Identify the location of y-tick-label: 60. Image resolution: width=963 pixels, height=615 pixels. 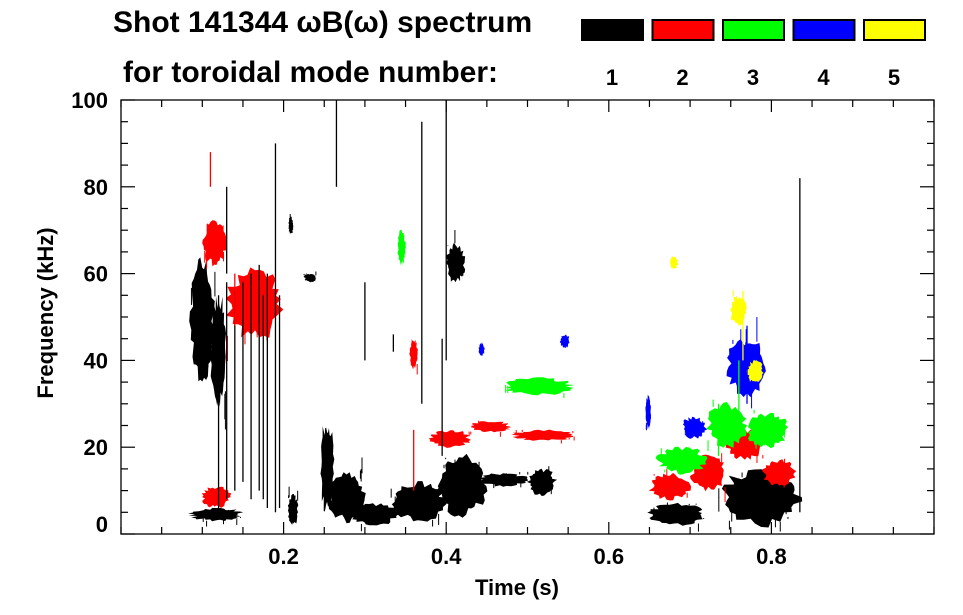
(96, 274).